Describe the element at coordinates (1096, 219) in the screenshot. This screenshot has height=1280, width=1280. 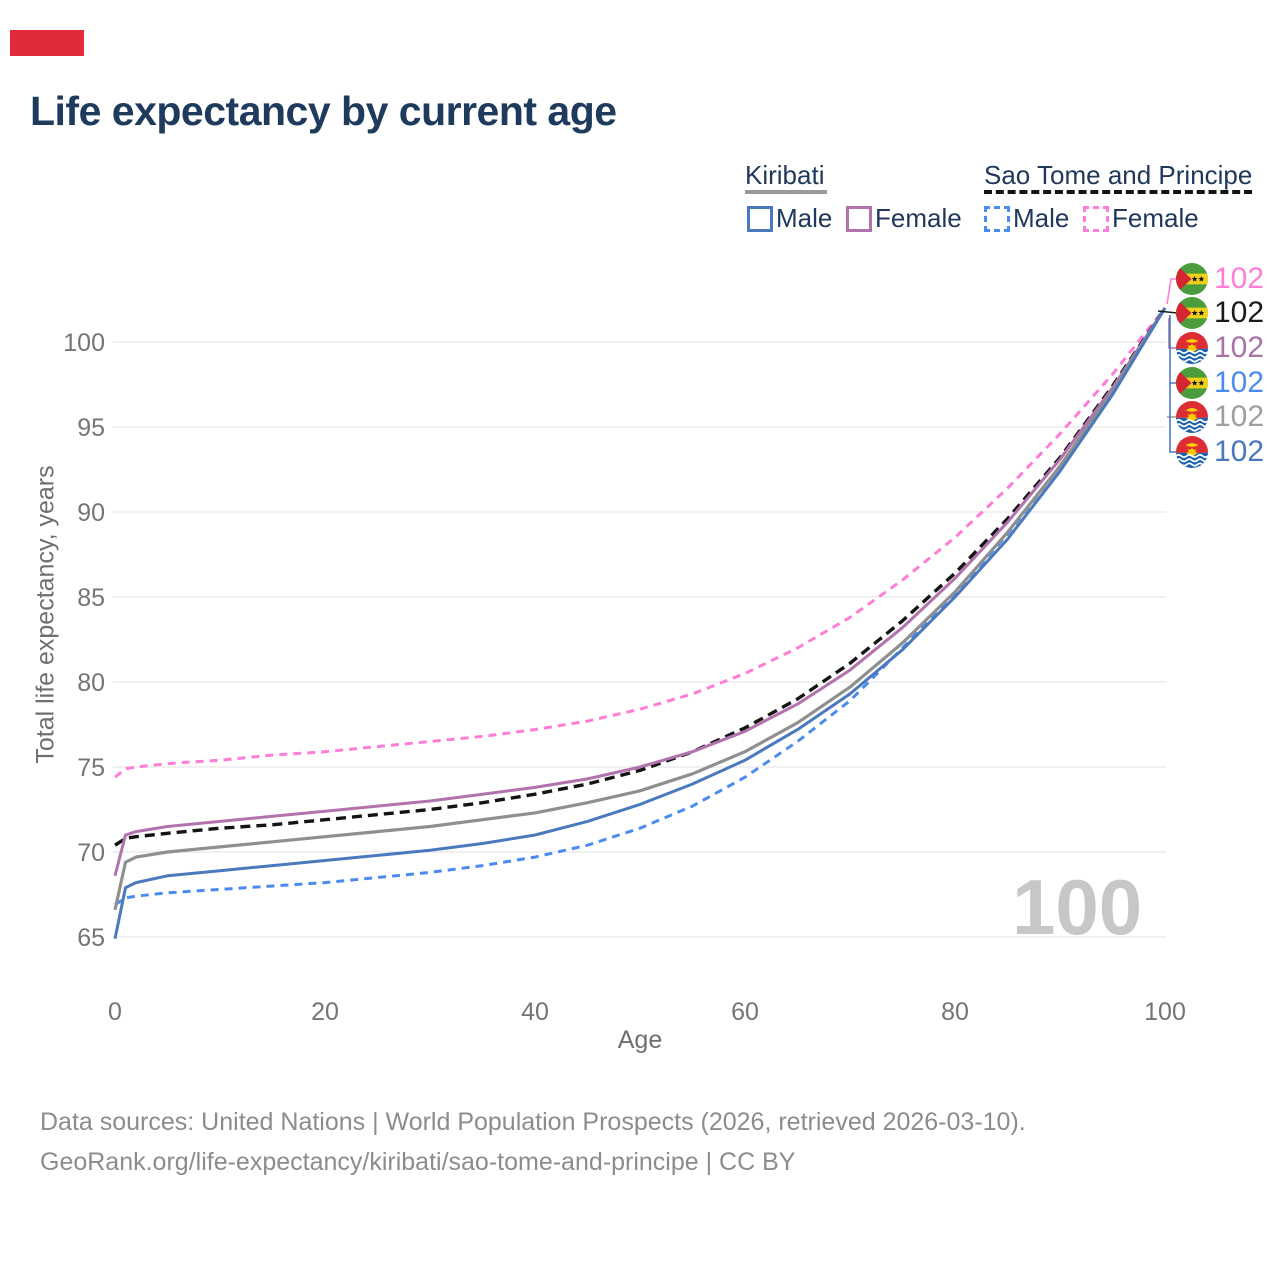
I see `legend-swatch-stp-female` at that location.